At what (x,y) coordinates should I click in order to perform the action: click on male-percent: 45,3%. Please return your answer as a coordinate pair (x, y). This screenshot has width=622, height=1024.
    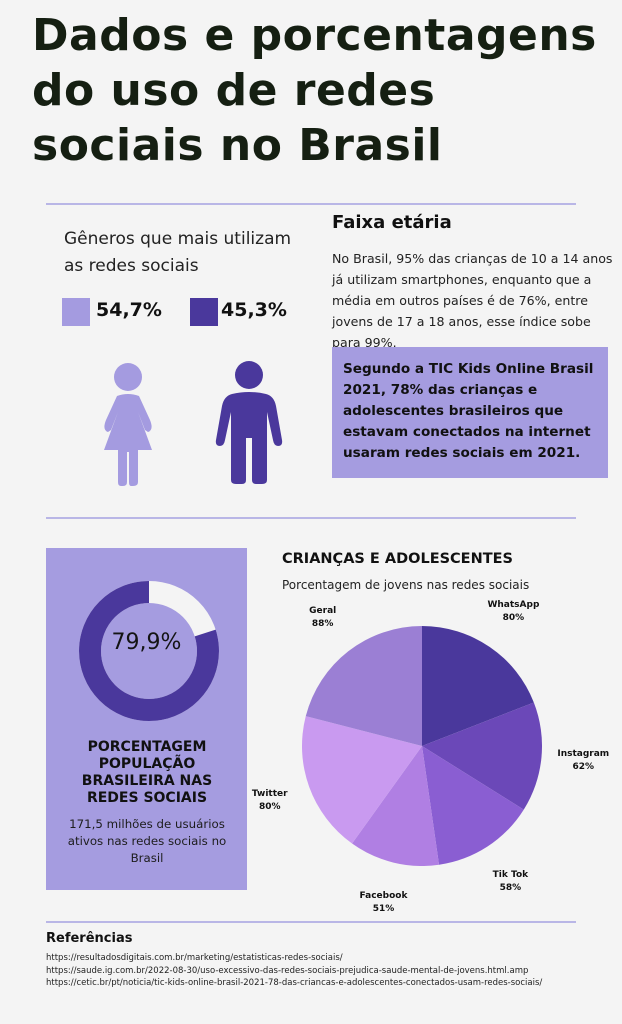
    Looking at the image, I should click on (254, 310).